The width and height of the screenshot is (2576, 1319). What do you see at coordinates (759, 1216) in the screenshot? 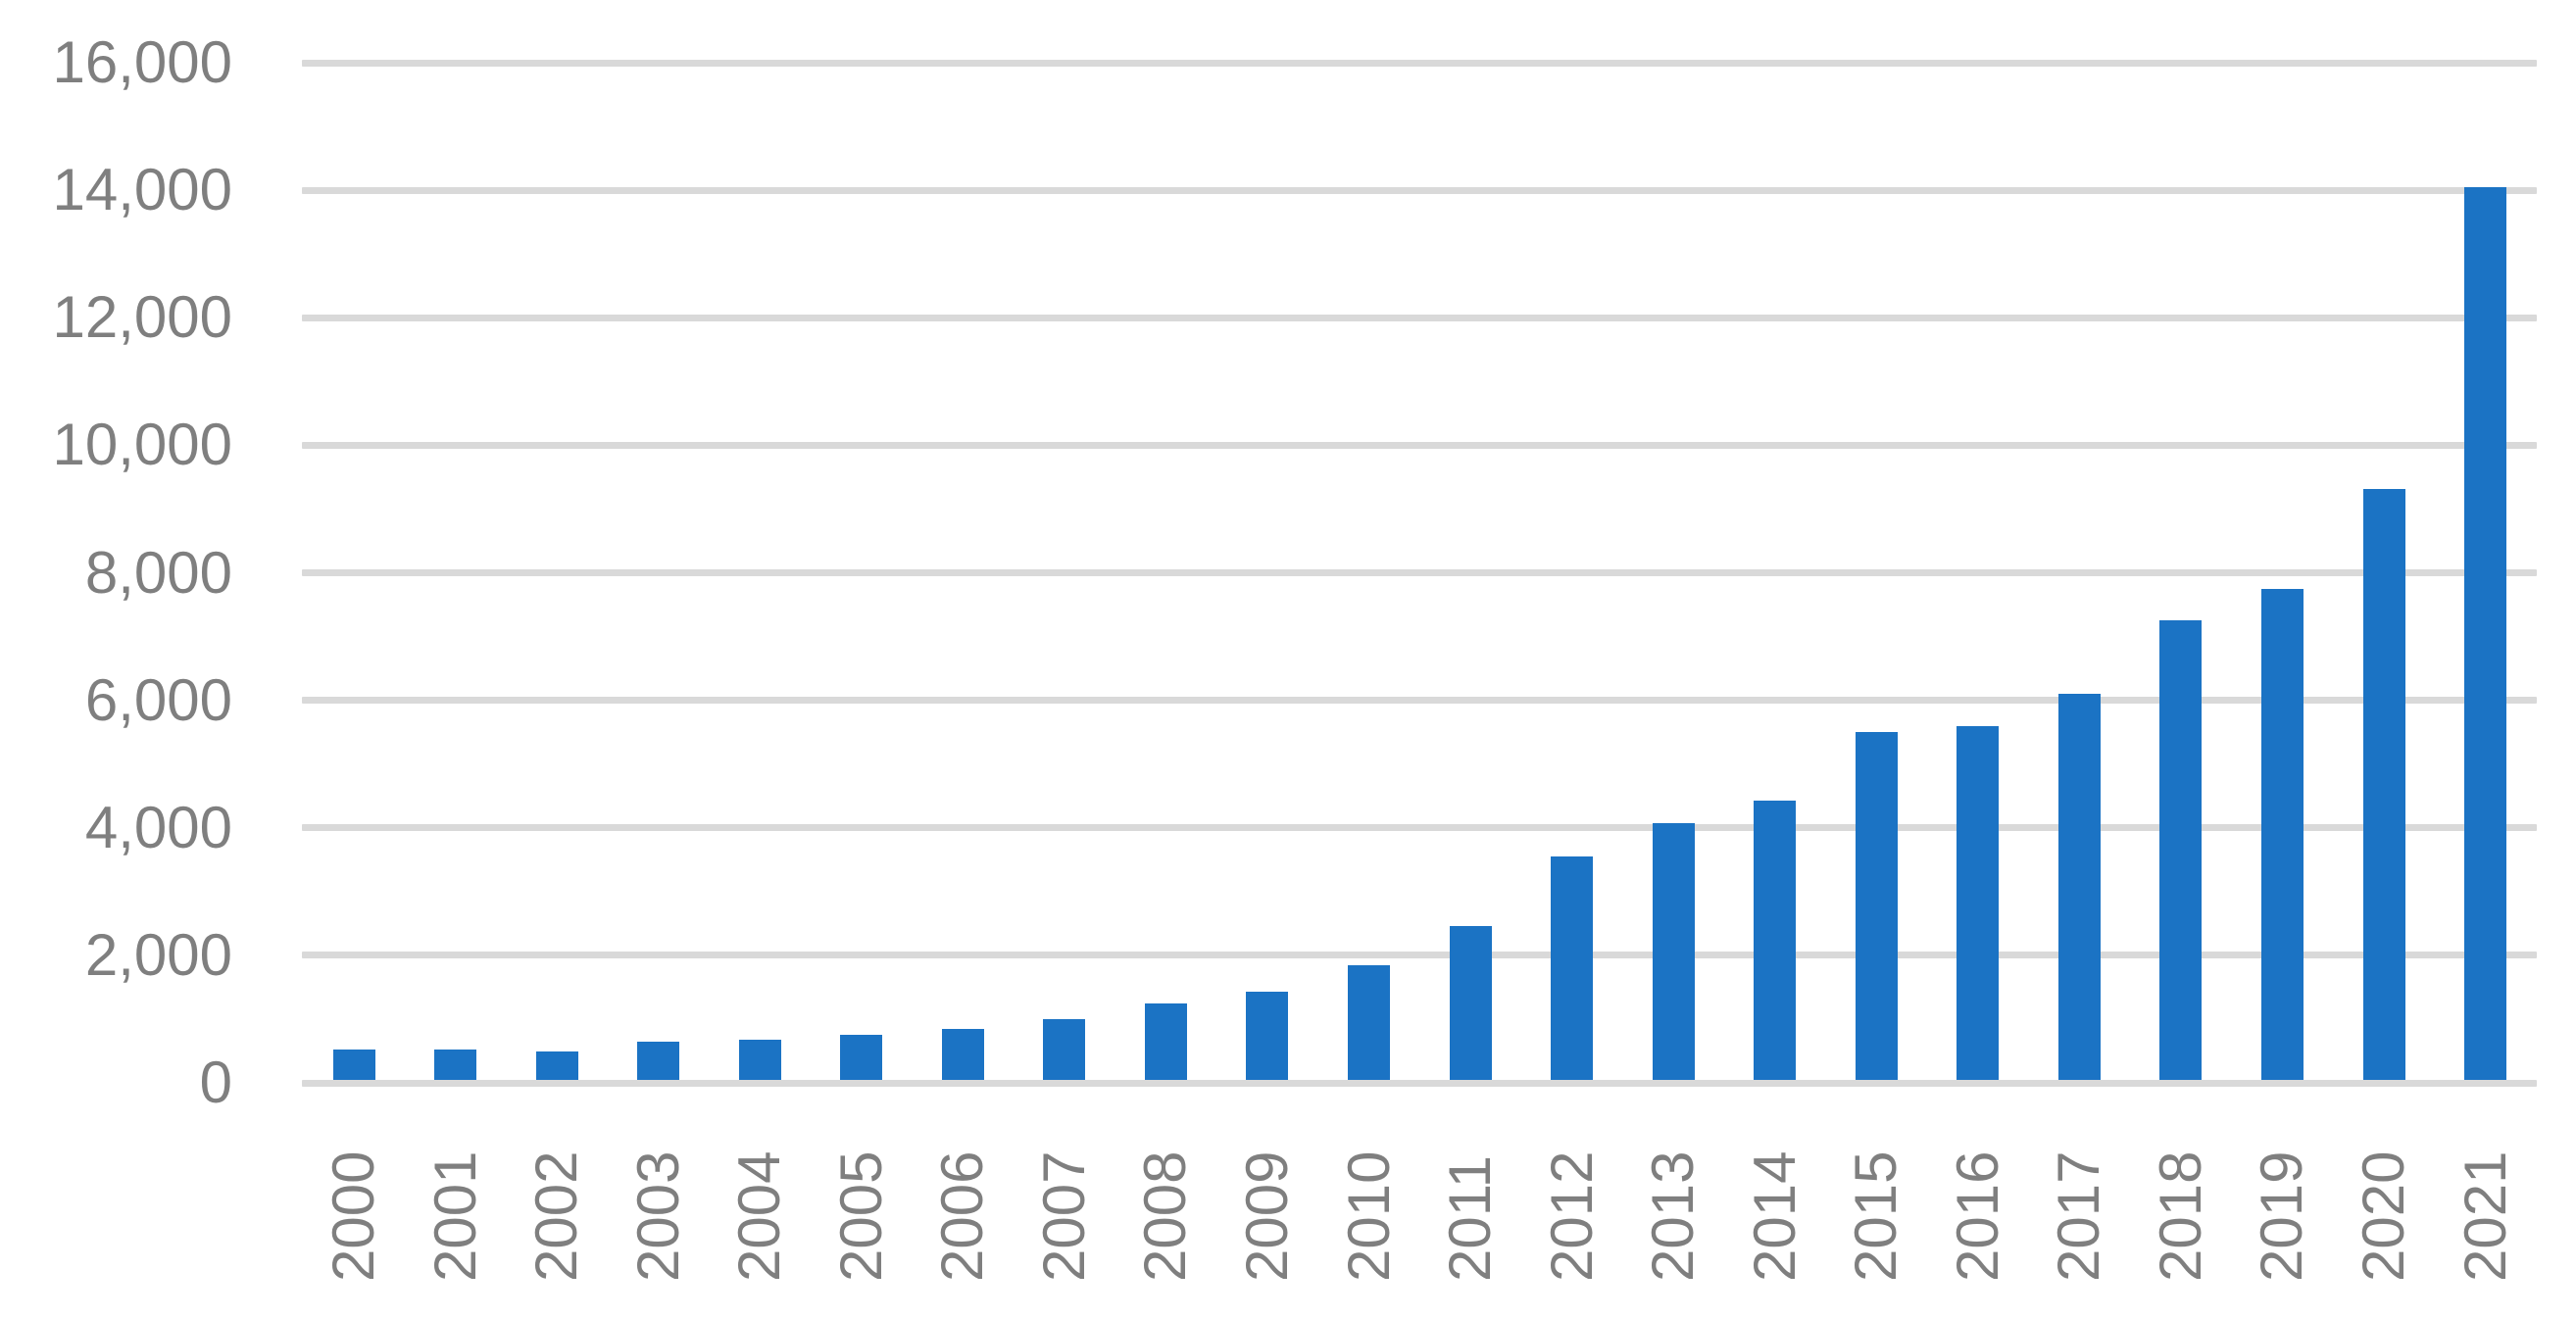
I see `x-tick-label: 2004` at bounding box center [759, 1216].